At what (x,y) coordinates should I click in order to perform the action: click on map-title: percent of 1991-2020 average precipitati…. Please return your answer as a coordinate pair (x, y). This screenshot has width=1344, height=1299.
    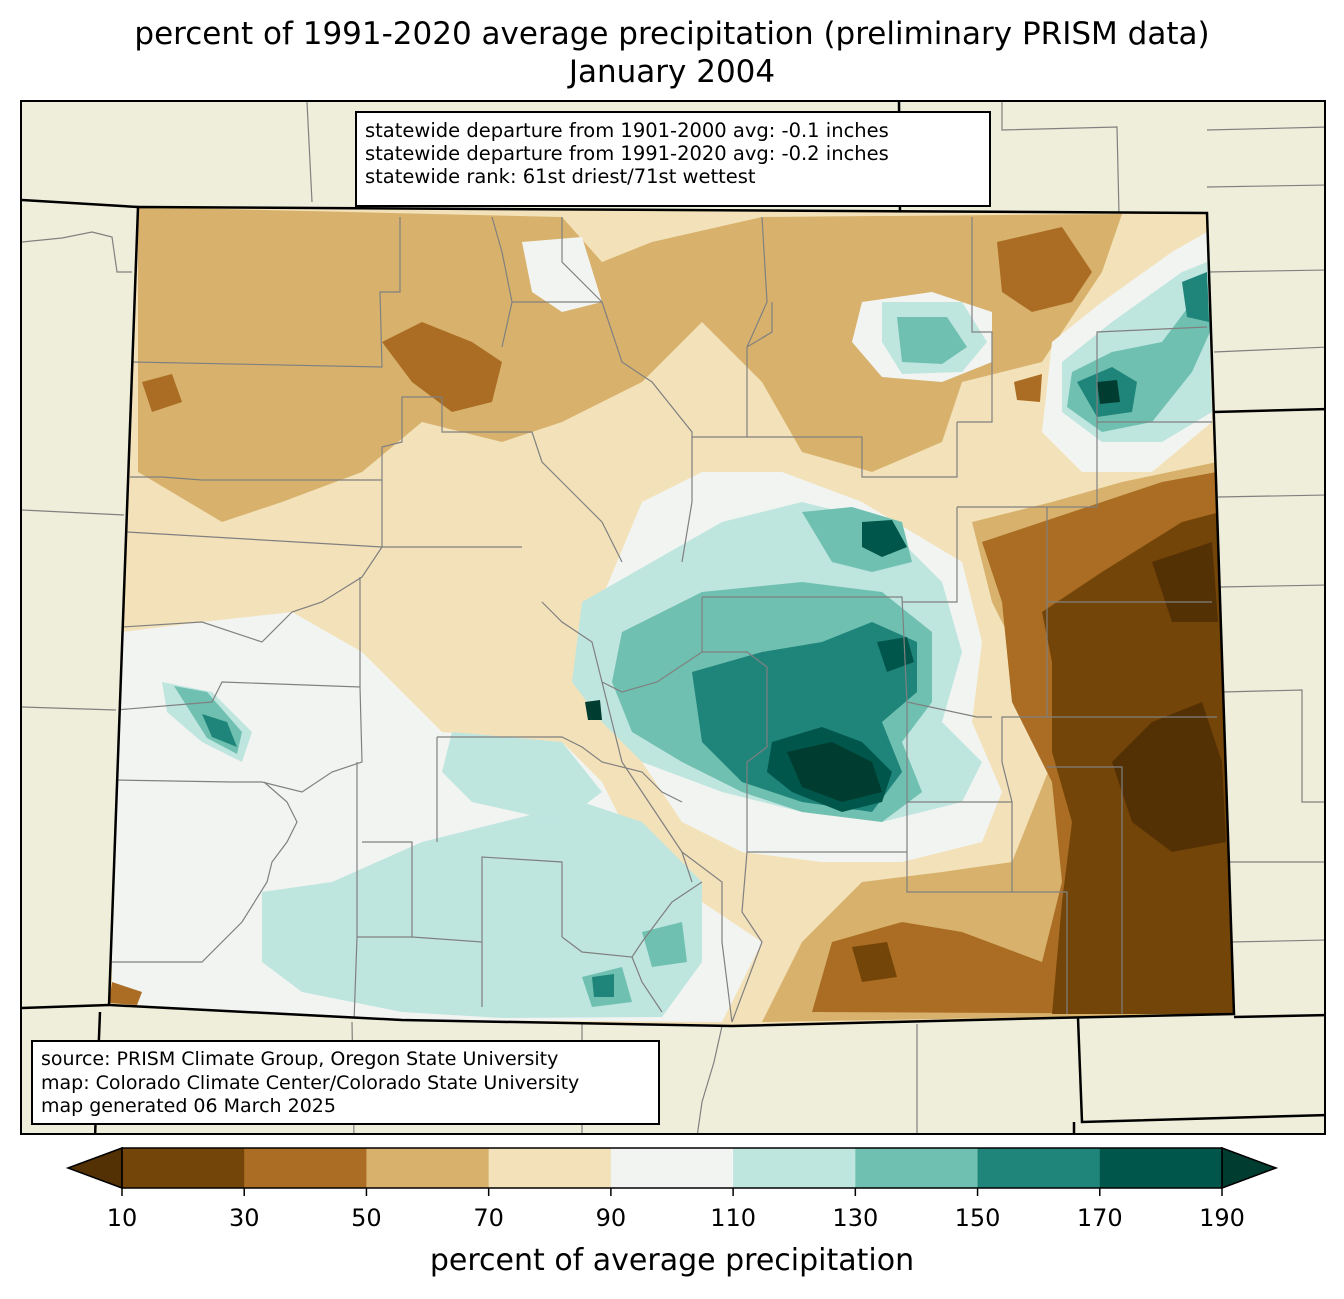
    Looking at the image, I should click on (672, 34).